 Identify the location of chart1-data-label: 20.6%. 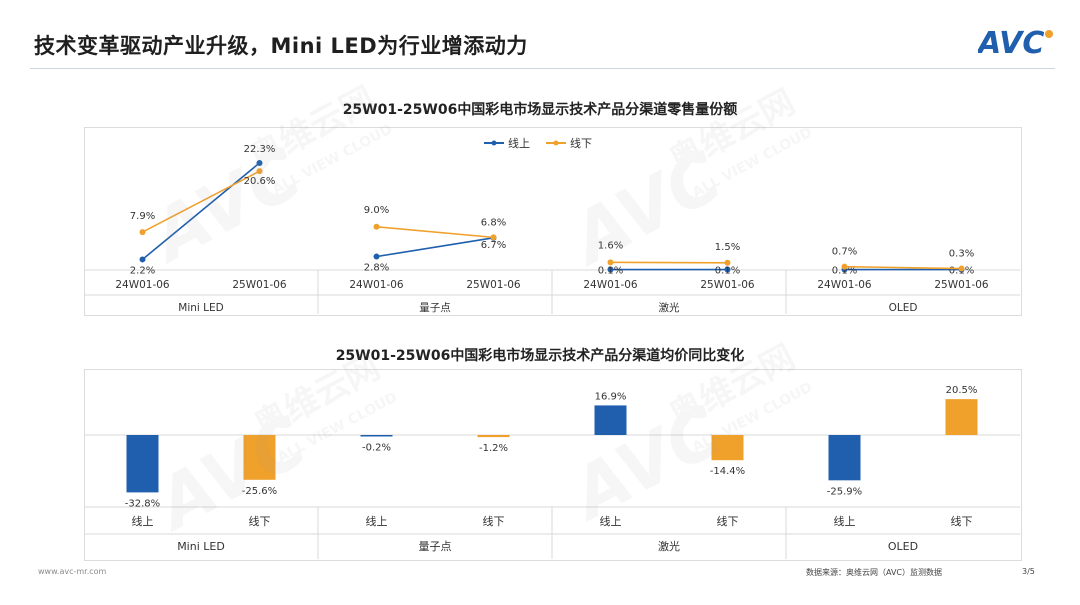
(260, 181).